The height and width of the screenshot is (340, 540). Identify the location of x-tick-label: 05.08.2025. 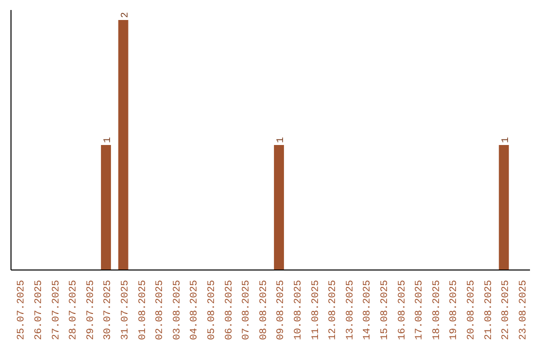
(212, 310).